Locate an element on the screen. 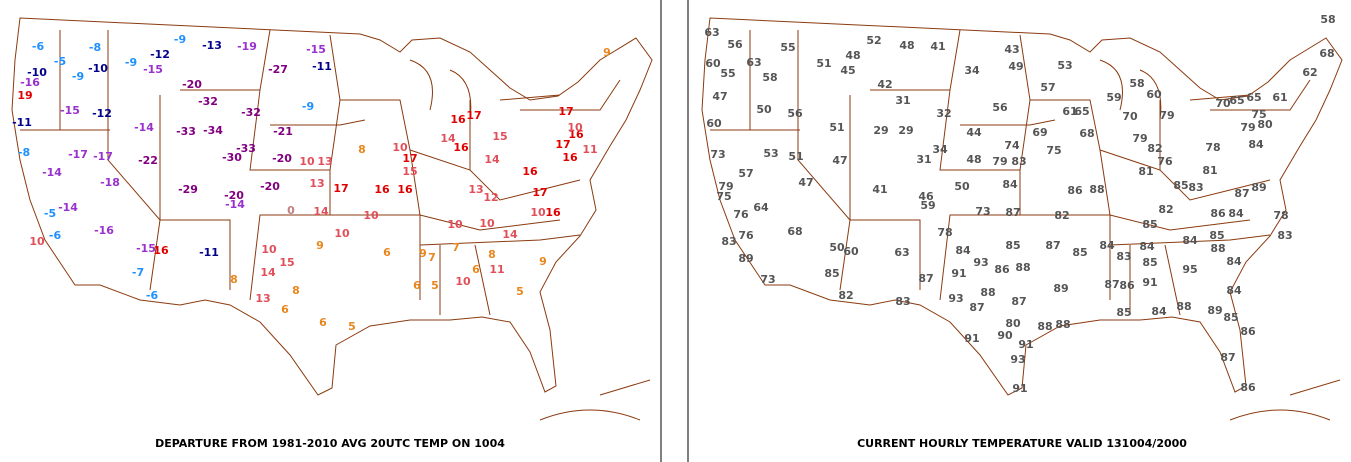 The image size is (1351, 462). station-temperature: 34 is located at coordinates (940, 149).